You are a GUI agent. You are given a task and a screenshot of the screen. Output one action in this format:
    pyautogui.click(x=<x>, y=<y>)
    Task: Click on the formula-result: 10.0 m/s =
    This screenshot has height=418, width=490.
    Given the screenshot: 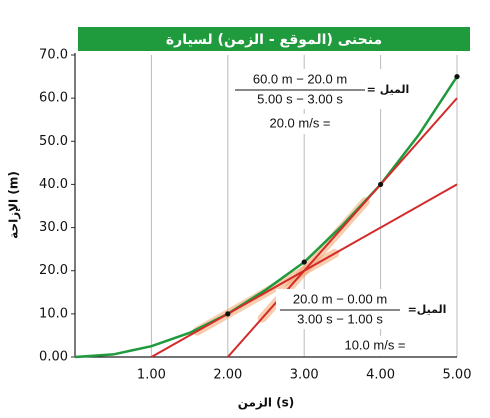 What is the action you would take?
    pyautogui.click(x=374, y=344)
    